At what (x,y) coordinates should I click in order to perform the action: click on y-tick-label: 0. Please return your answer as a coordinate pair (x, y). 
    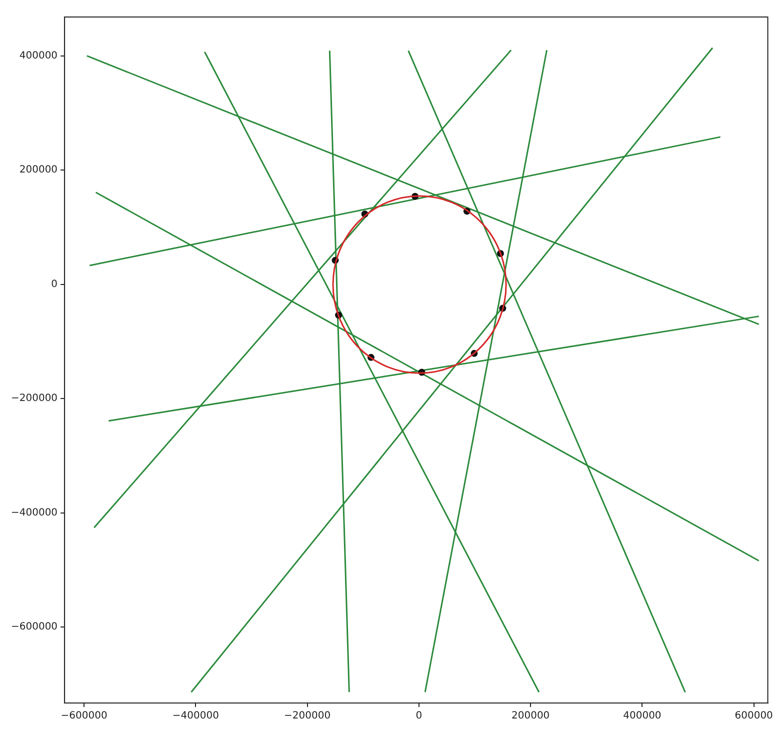
    Looking at the image, I should click on (54, 284).